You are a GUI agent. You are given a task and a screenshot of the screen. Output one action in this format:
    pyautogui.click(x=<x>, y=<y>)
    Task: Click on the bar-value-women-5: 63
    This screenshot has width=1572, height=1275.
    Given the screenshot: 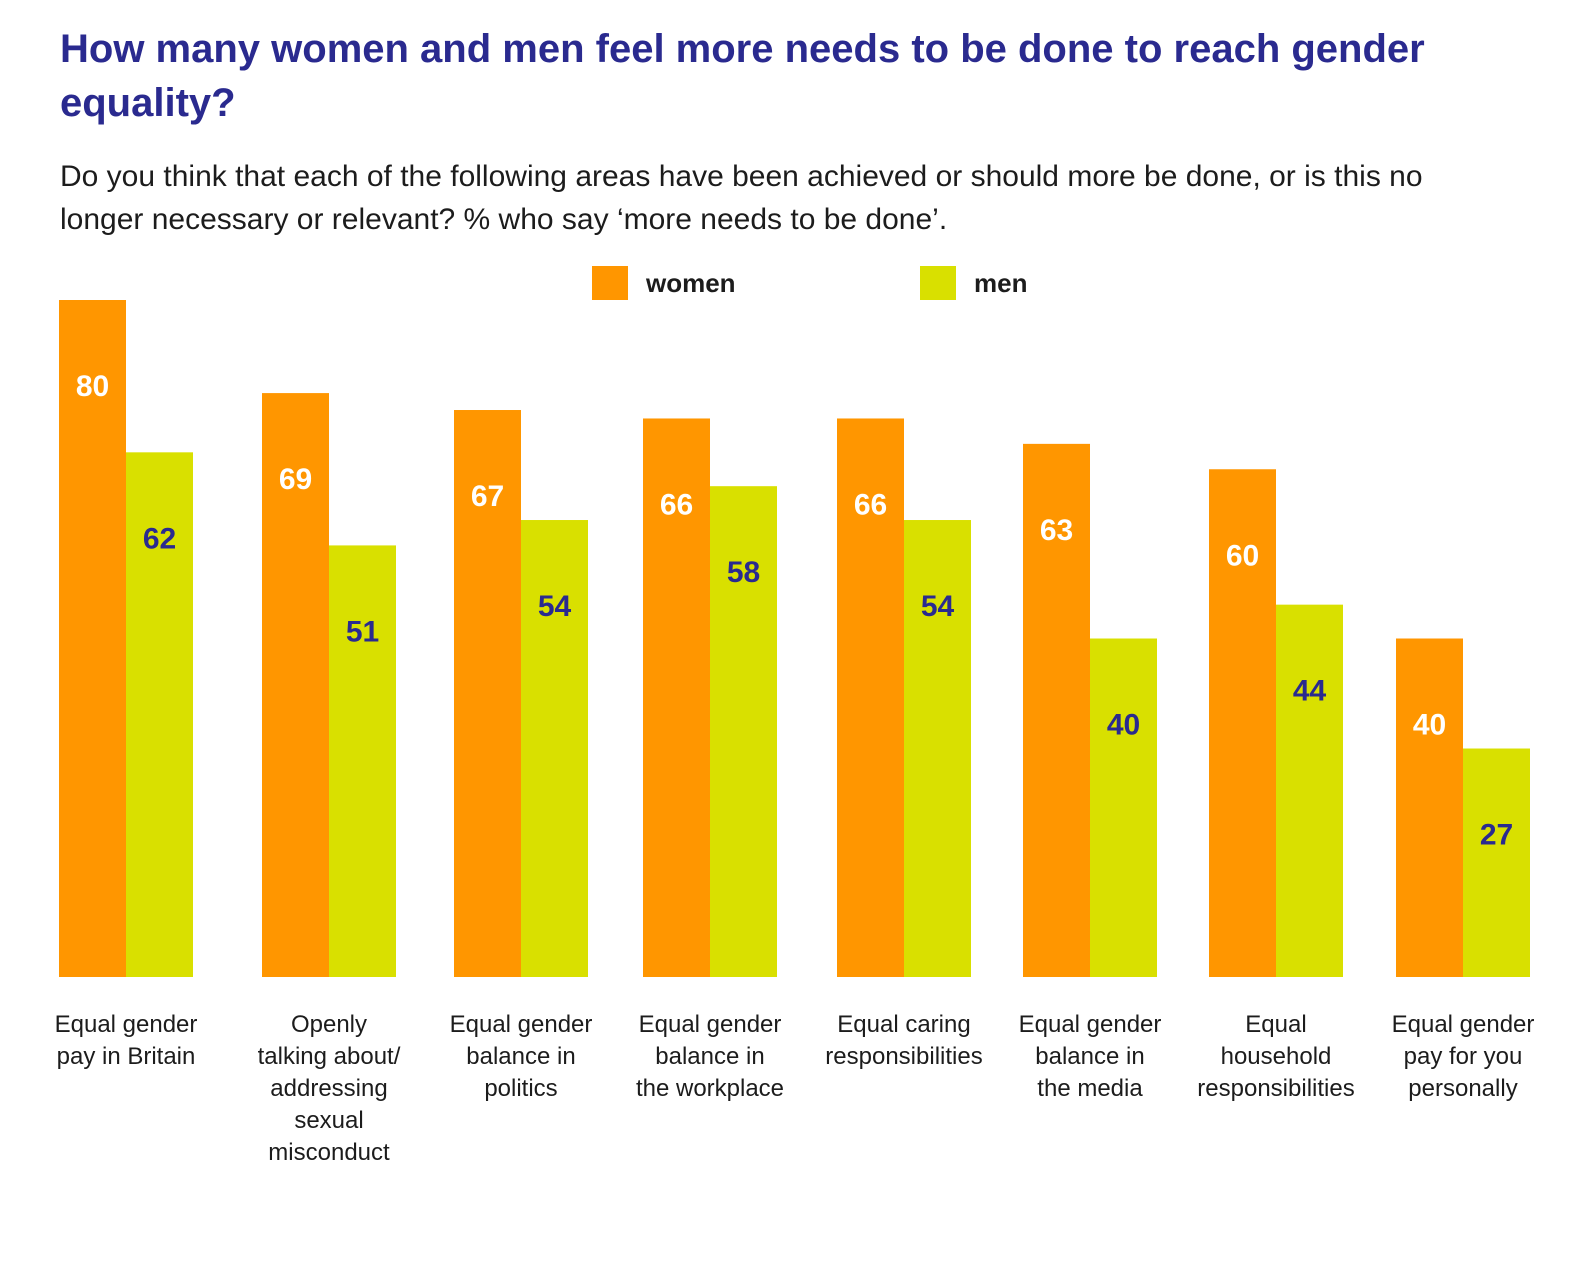 What is the action you would take?
    pyautogui.click(x=1056, y=530)
    